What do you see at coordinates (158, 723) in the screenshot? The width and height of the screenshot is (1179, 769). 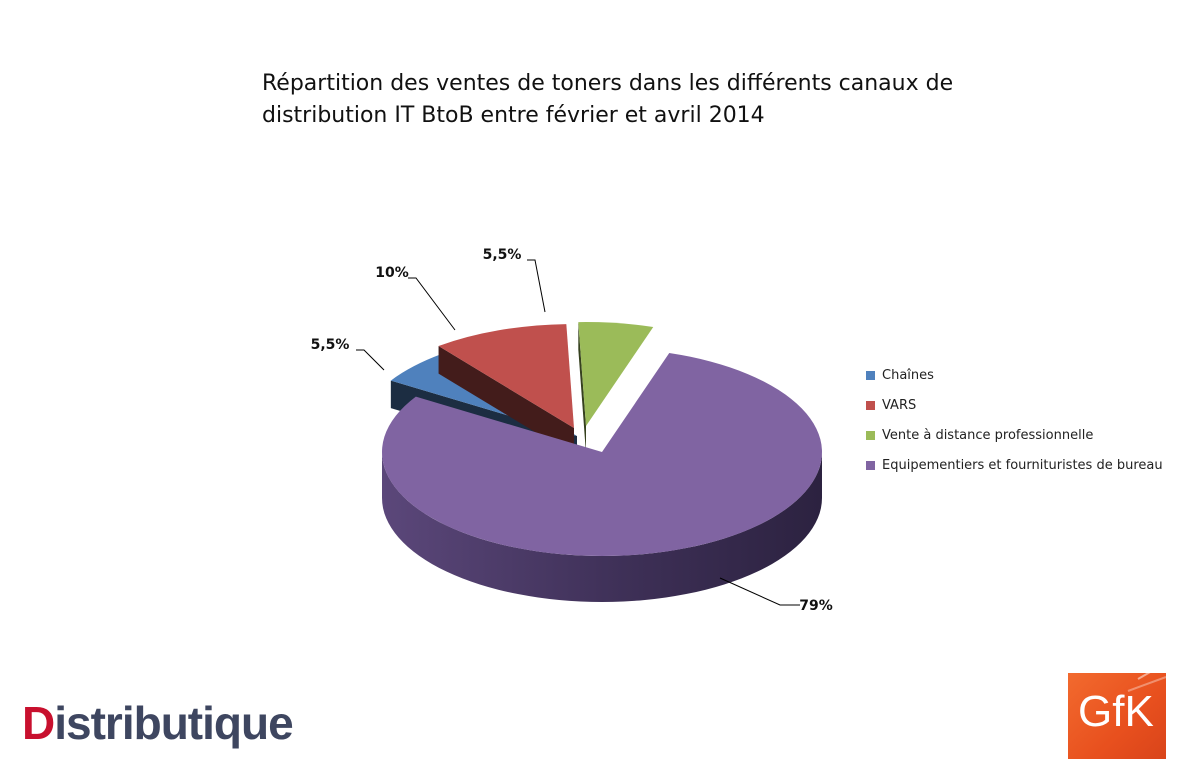 I see `distributique-logo: Distributique` at bounding box center [158, 723].